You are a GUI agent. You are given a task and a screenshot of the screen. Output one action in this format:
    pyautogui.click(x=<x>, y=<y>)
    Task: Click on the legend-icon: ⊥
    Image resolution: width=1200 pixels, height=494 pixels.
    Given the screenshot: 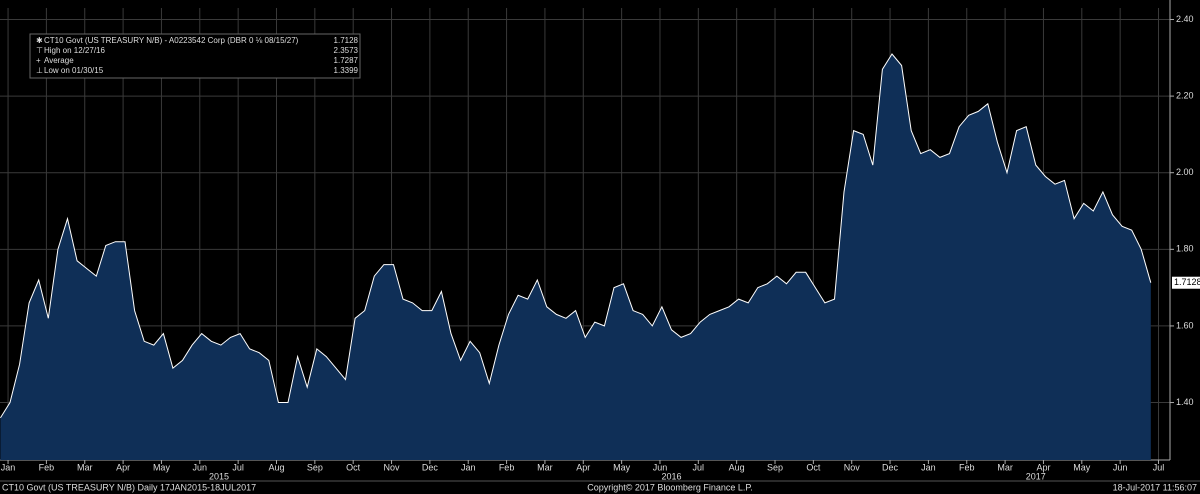 What is the action you would take?
    pyautogui.click(x=39, y=70)
    